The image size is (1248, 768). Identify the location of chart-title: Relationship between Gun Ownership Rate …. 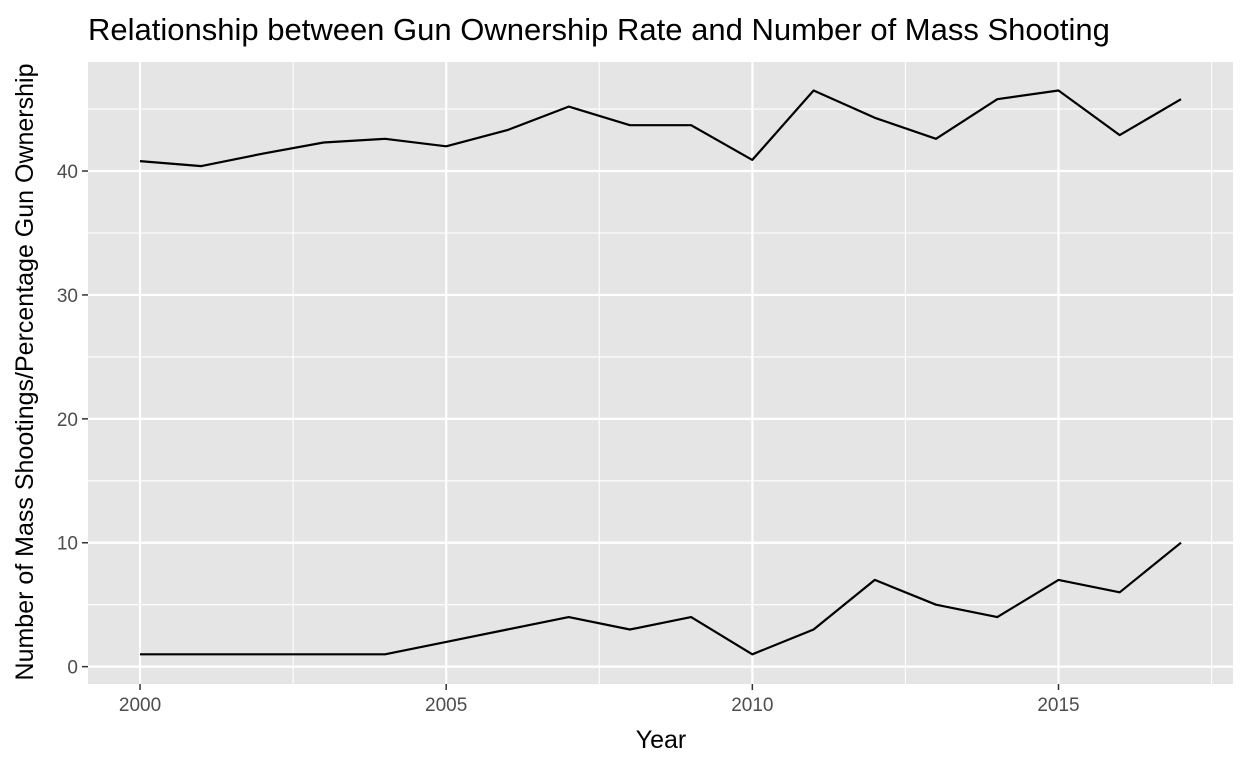
(599, 29).